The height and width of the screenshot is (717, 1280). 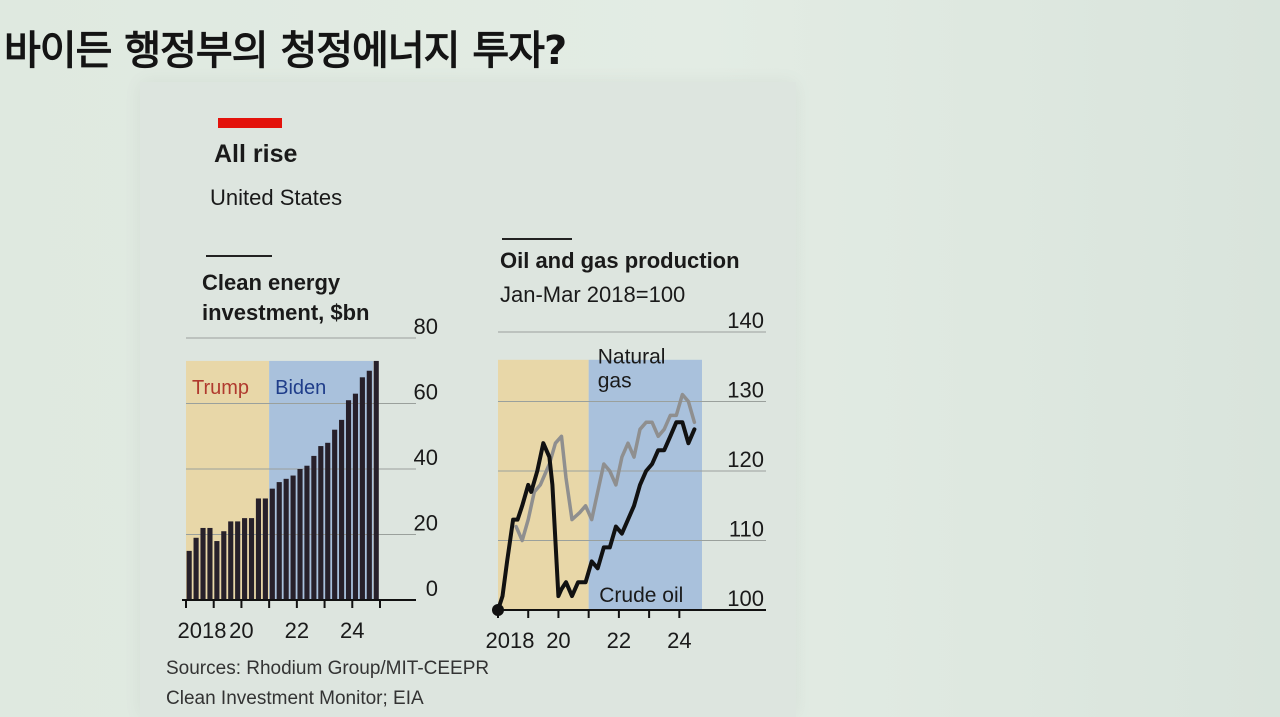 What do you see at coordinates (605, 467) in the screenshot?
I see `natural-gas-line` at bounding box center [605, 467].